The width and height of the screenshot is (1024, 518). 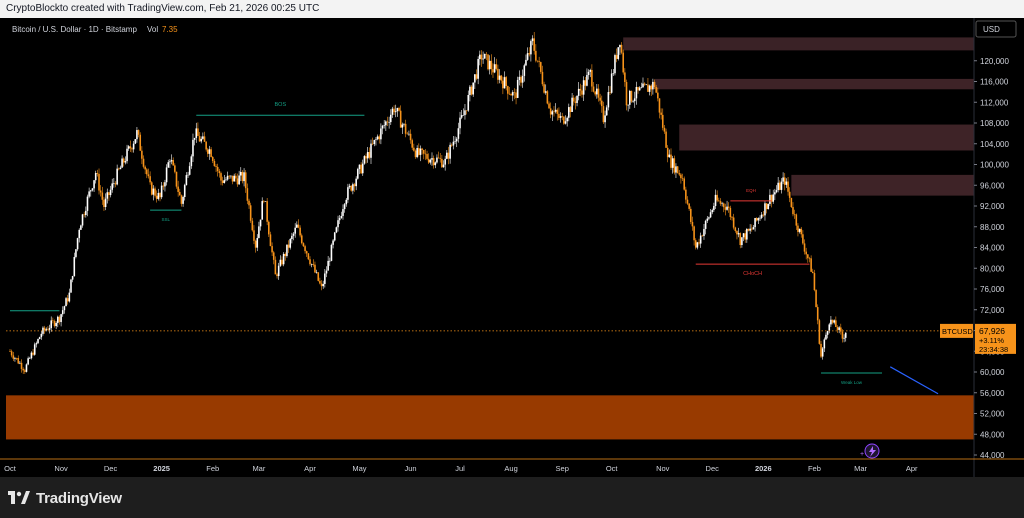 I want to click on x-tick-label: Nov, so click(x=663, y=468).